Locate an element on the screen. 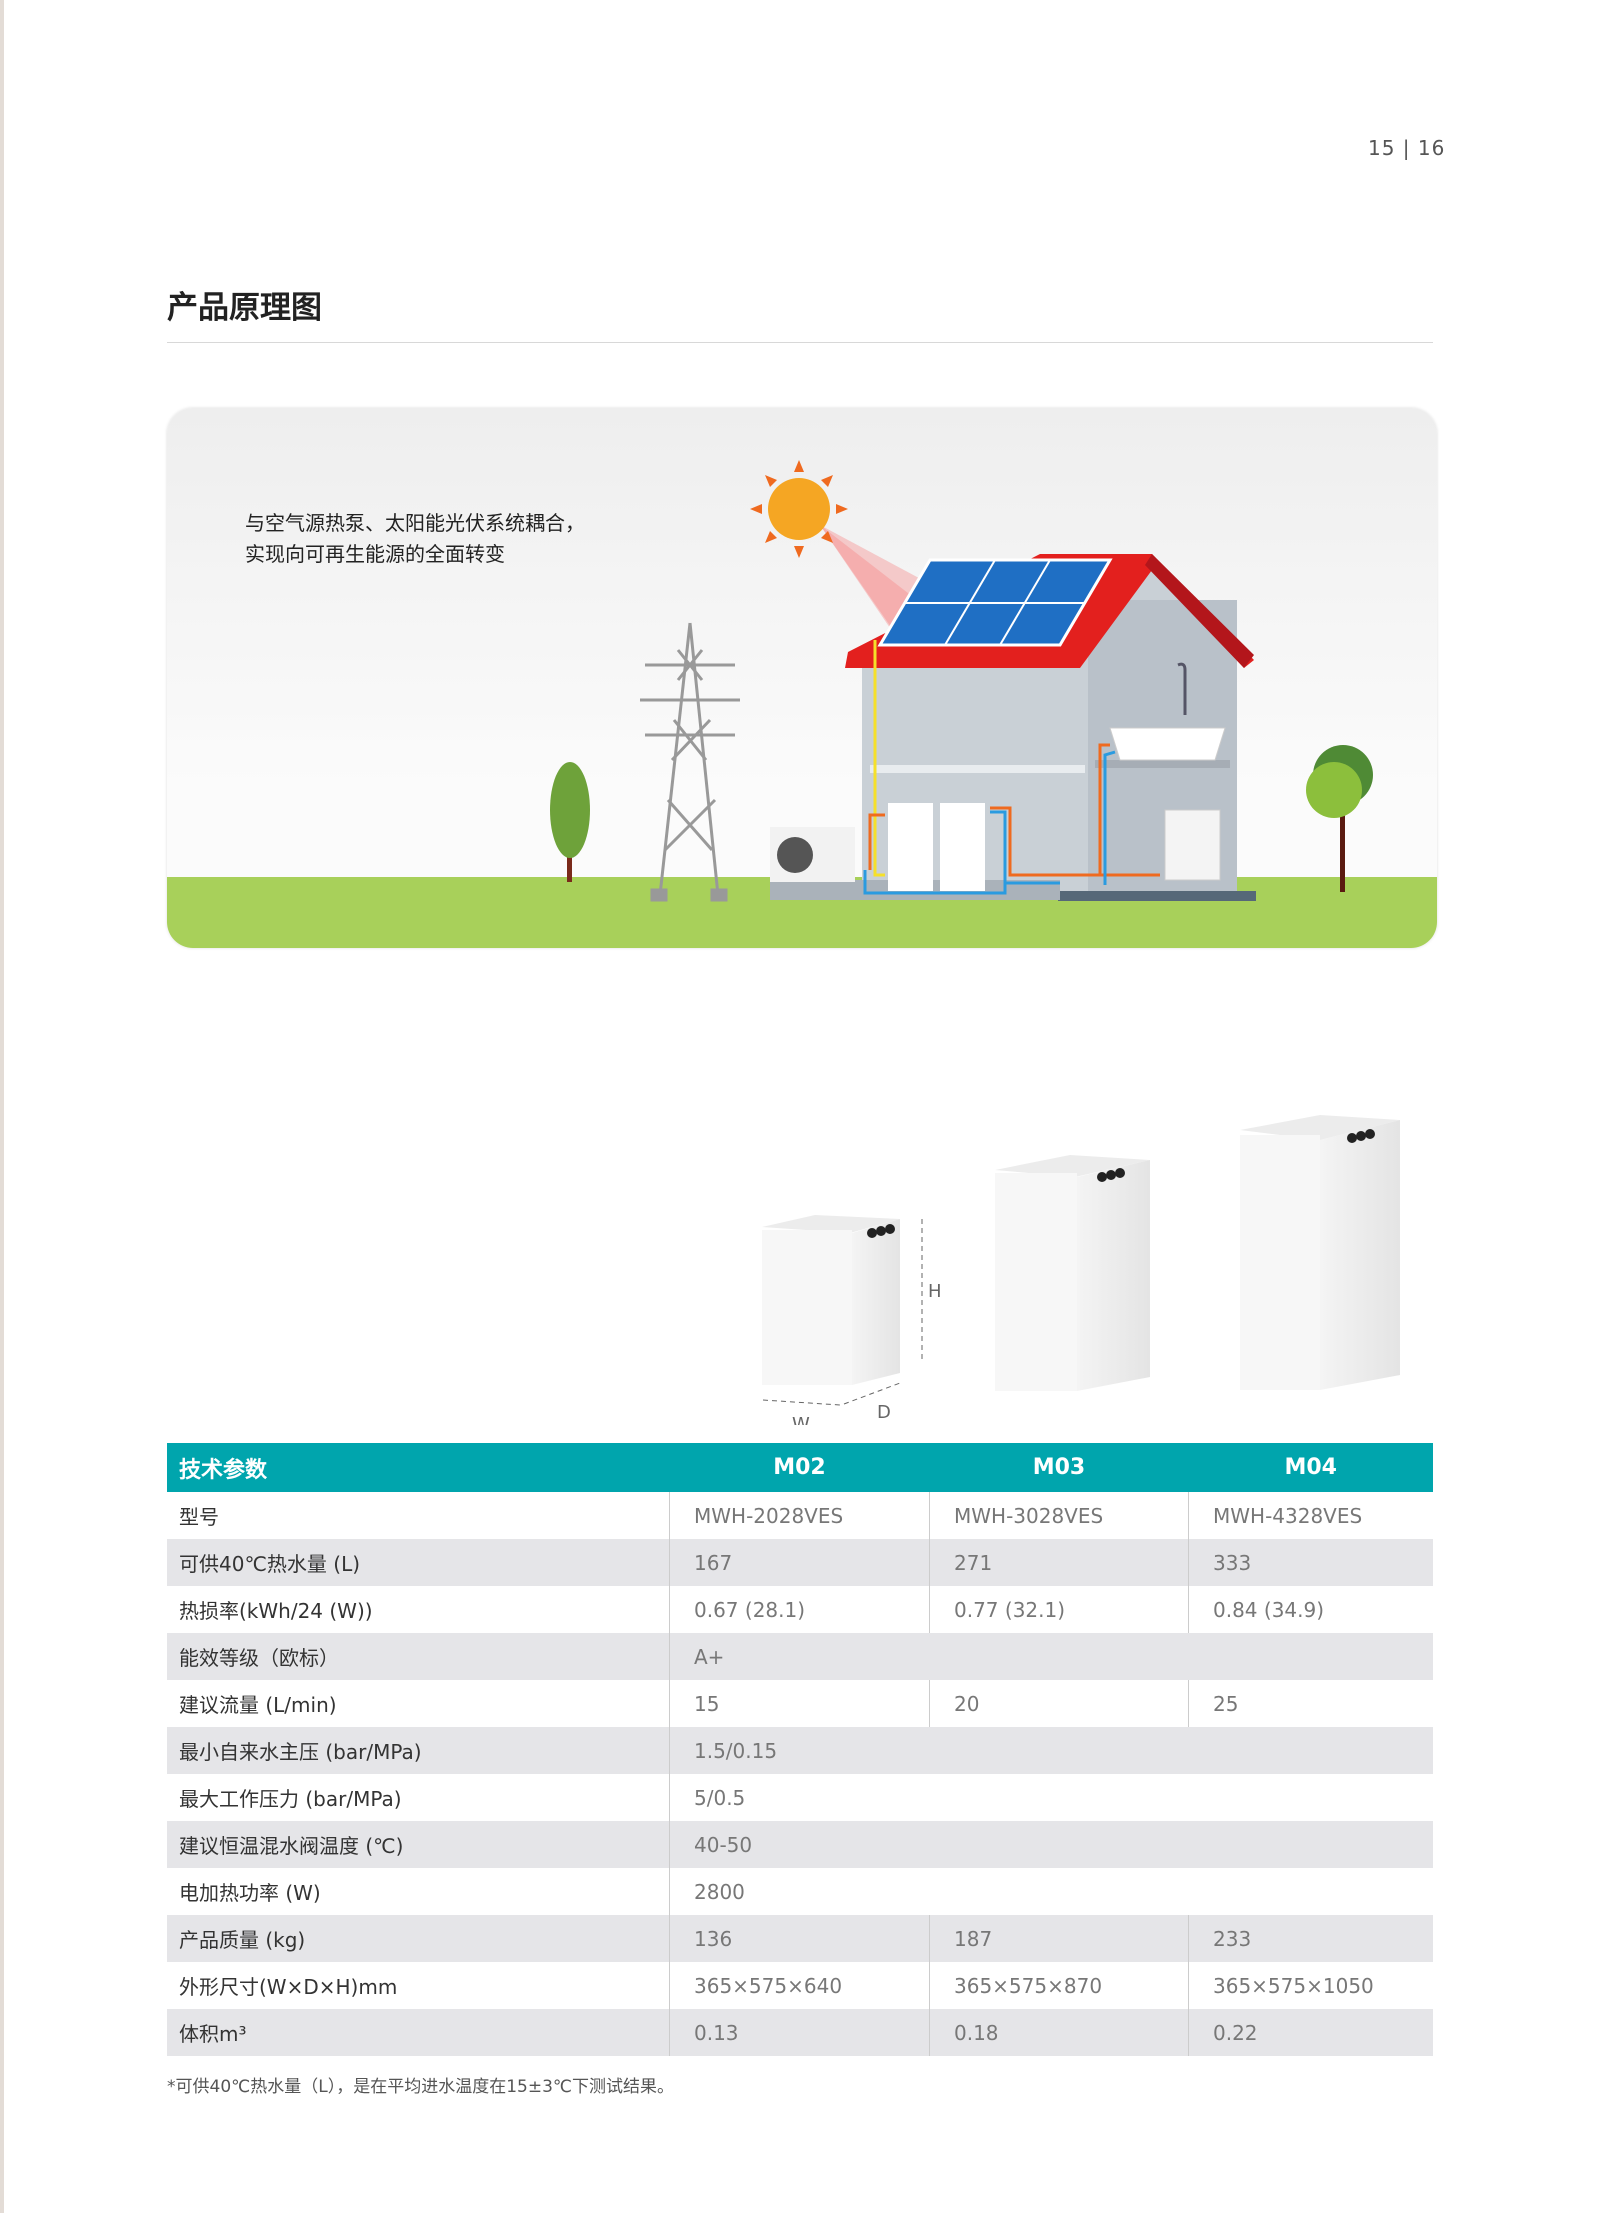  table-row: 能效等级（欧标） A+ is located at coordinates (800, 1656).